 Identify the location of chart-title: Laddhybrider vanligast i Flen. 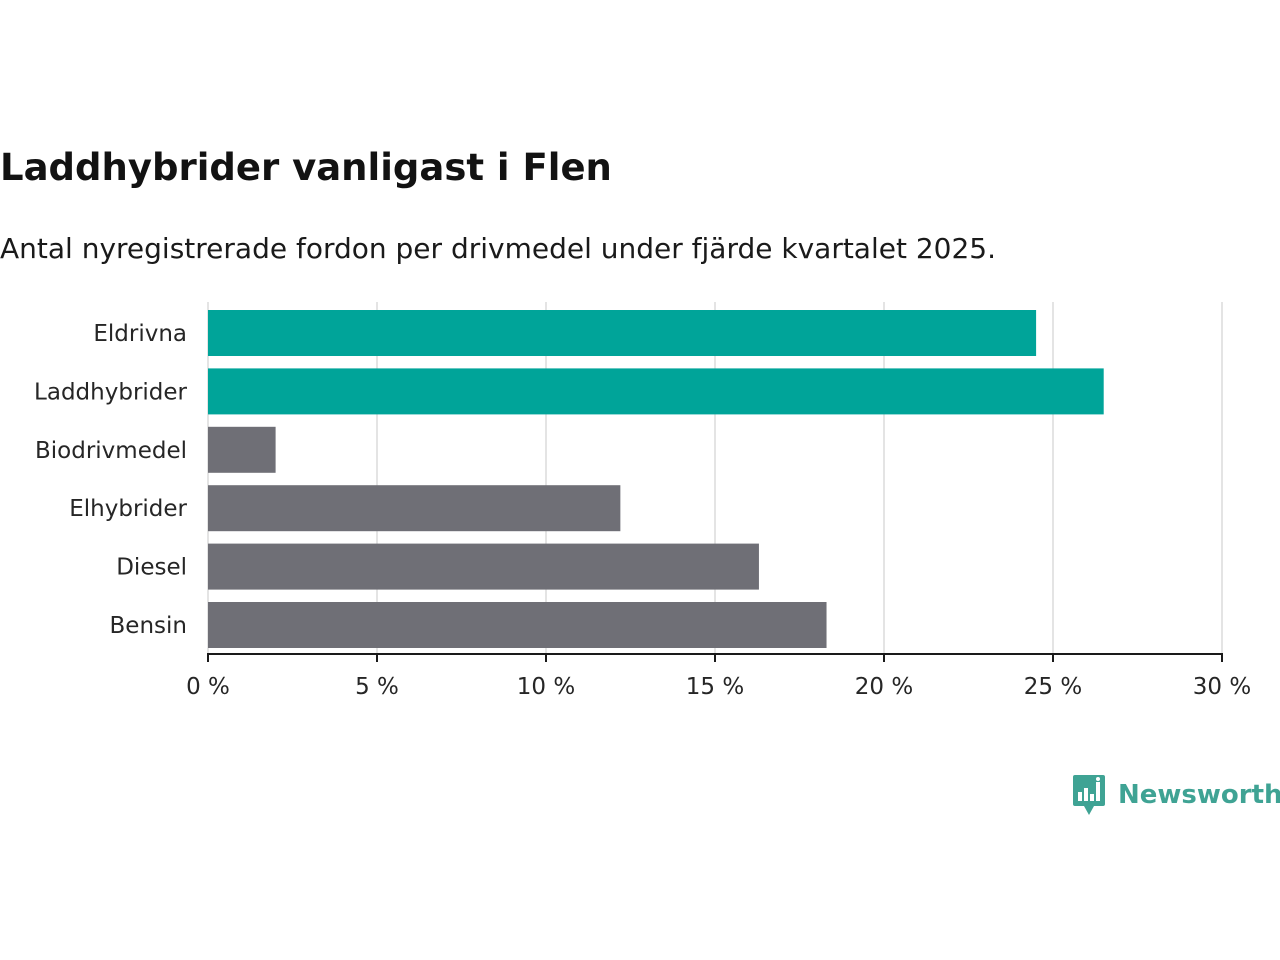
(306, 167).